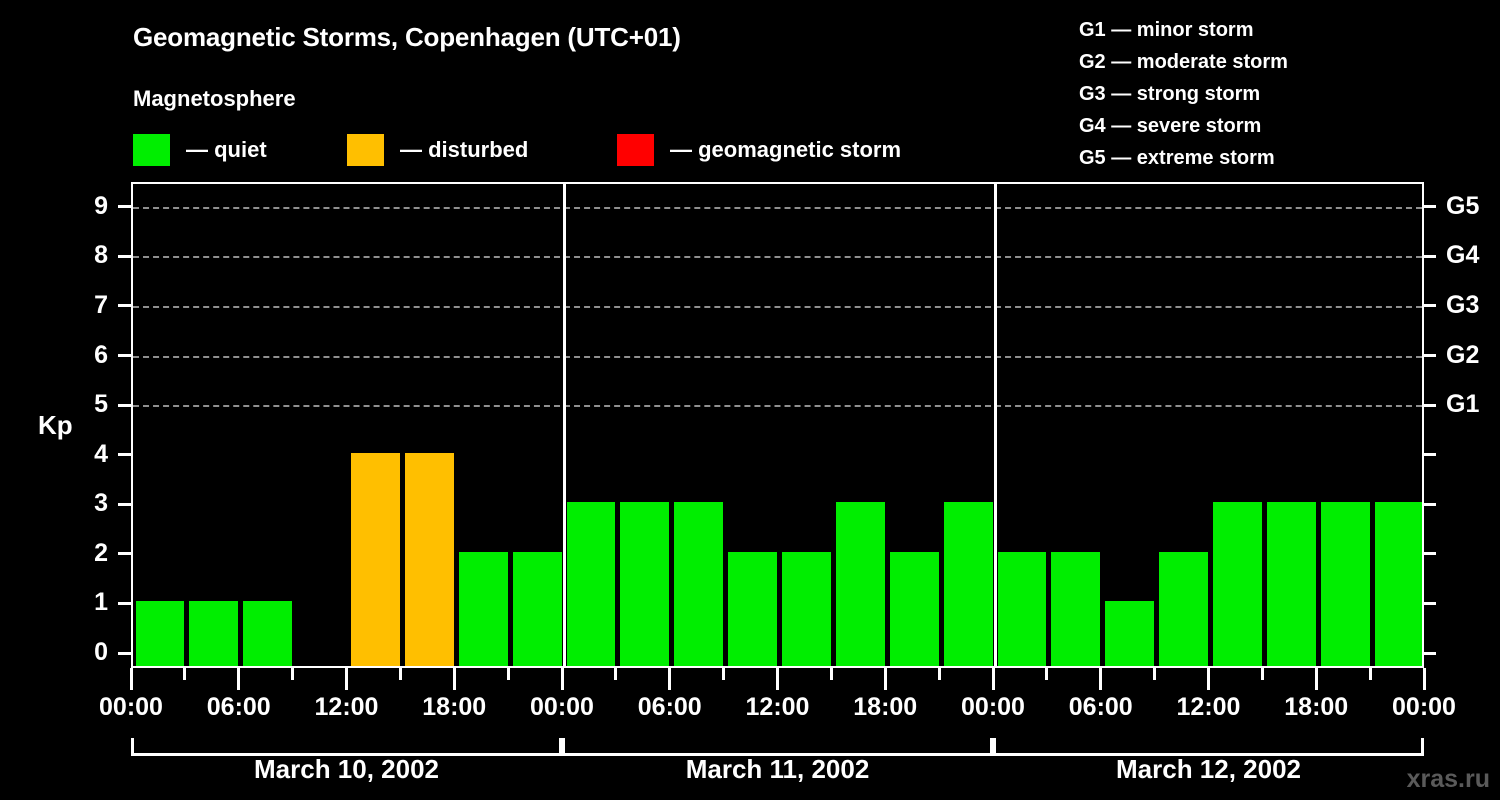 Image resolution: width=1500 pixels, height=800 pixels. Describe the element at coordinates (407, 37) in the screenshot. I see `page-title: Geomagnetic Storms, Copenhagen (UTC+01)` at that location.